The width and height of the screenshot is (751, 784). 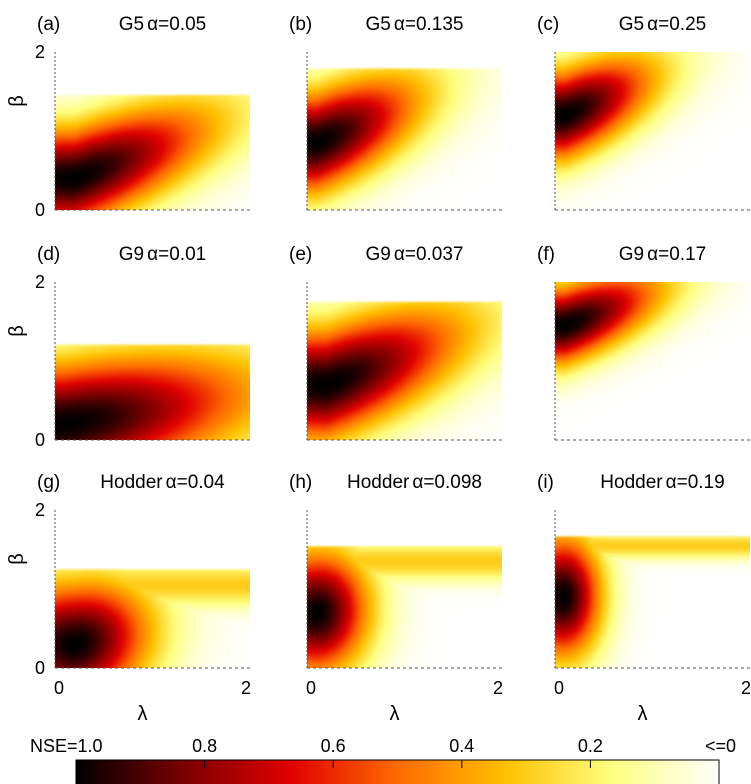 What do you see at coordinates (333, 746) in the screenshot?
I see `colorbar-label: 0.6` at bounding box center [333, 746].